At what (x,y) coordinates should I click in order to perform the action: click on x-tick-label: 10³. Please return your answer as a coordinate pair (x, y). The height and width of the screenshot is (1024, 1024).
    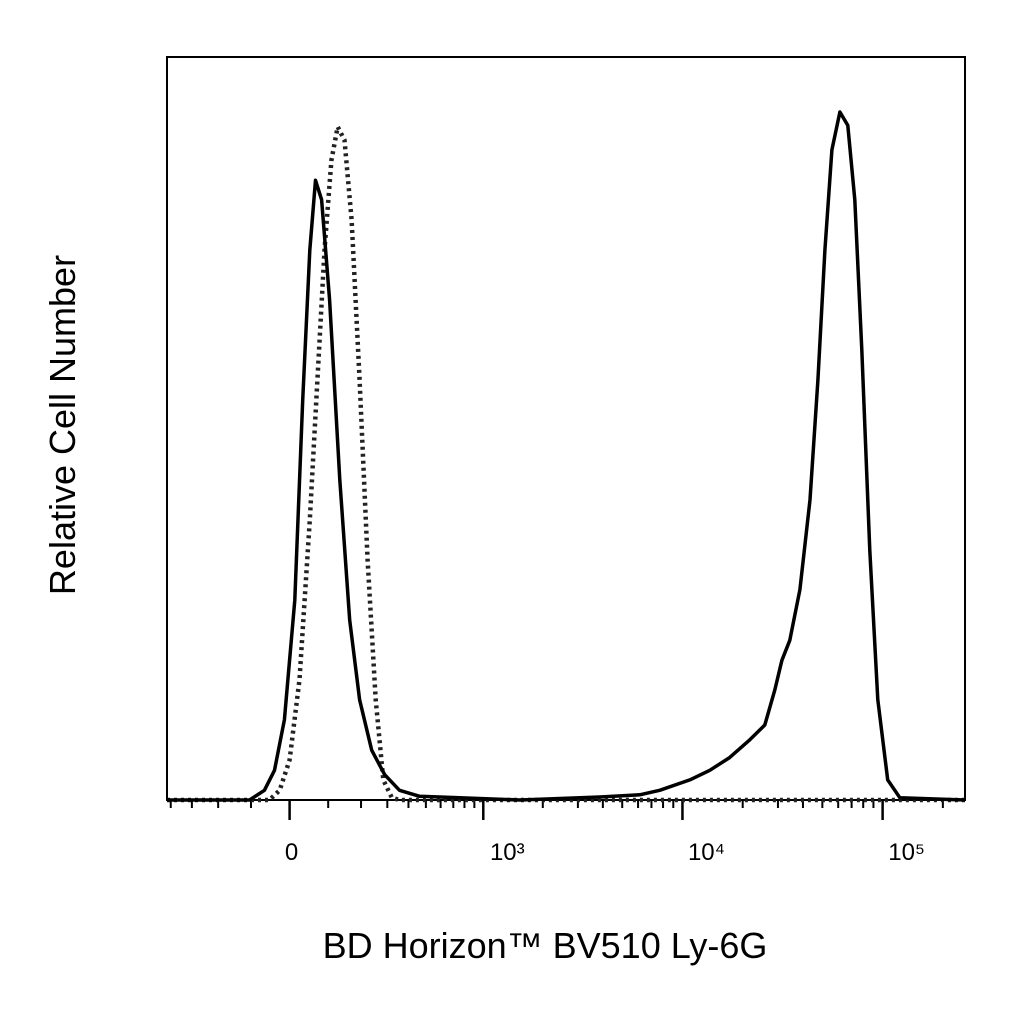
    Looking at the image, I should click on (507, 852).